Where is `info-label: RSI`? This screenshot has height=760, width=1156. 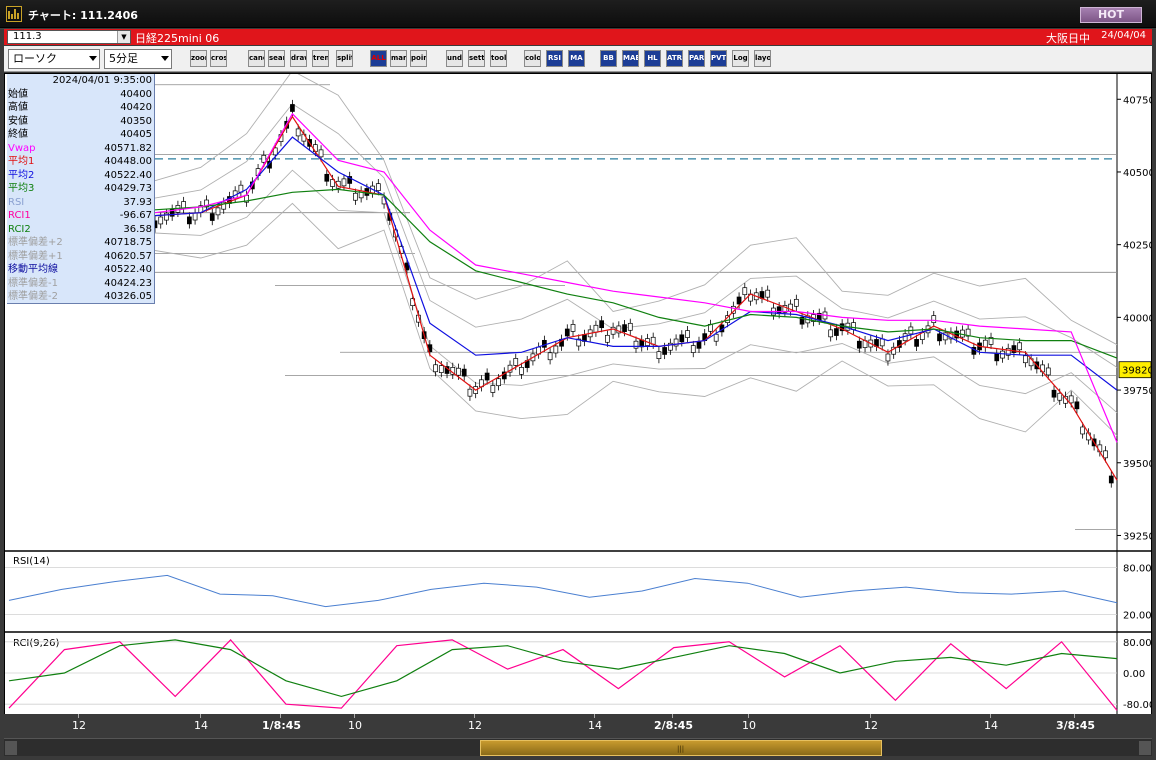 info-label: RSI is located at coordinates (16, 202).